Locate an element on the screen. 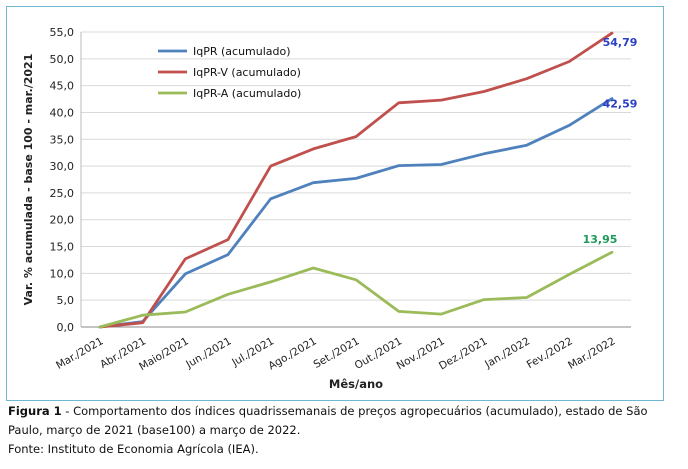  y-axis-title: Var. % acumulada - base 100 - mar./2021 is located at coordinates (28, 180).